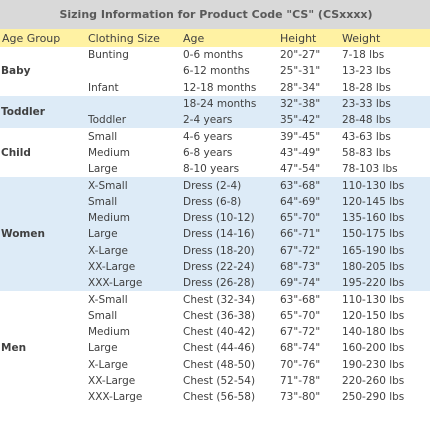 Image resolution: width=430 pixels, height=430 pixels. I want to click on height: 20"-27", so click(300, 55).